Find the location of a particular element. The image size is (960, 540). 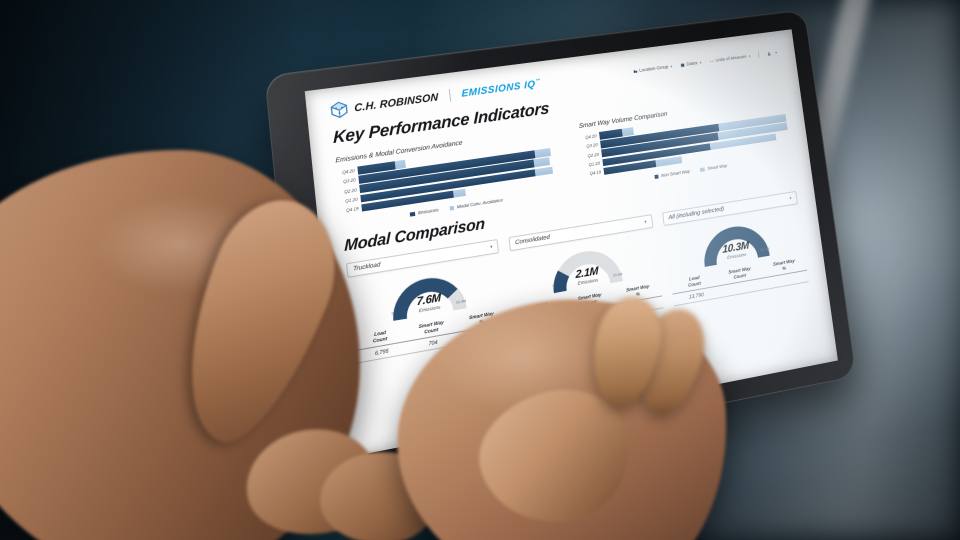

select-value: All (including selected) is located at coordinates (696, 214).